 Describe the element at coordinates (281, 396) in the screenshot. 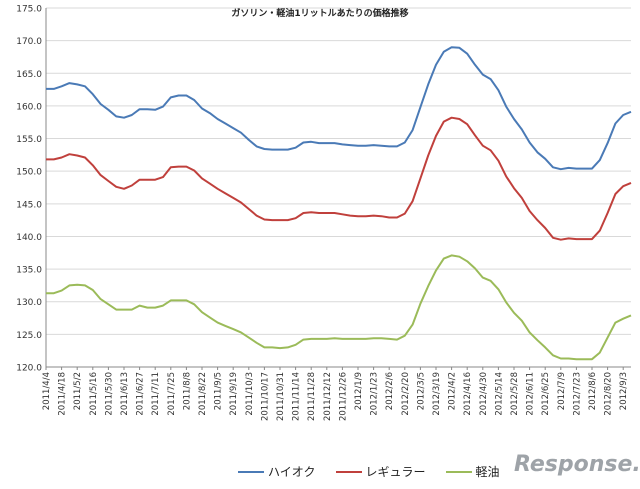

I see `x-tick-label: 2011/10/31` at that location.